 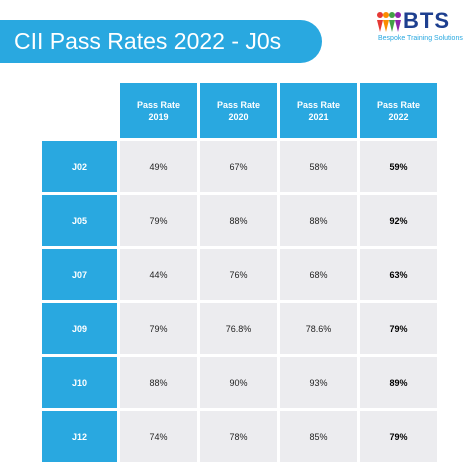 I want to click on table-cell: 92%, so click(x=398, y=220).